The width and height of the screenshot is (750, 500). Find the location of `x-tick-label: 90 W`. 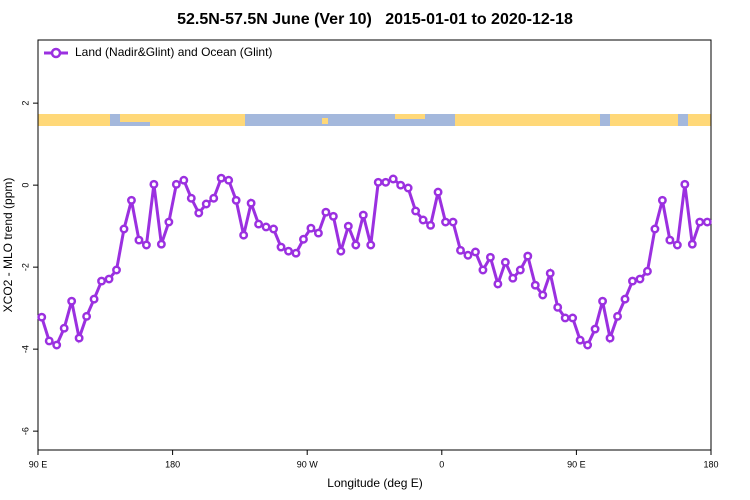

x-tick-label: 90 W is located at coordinates (308, 464).